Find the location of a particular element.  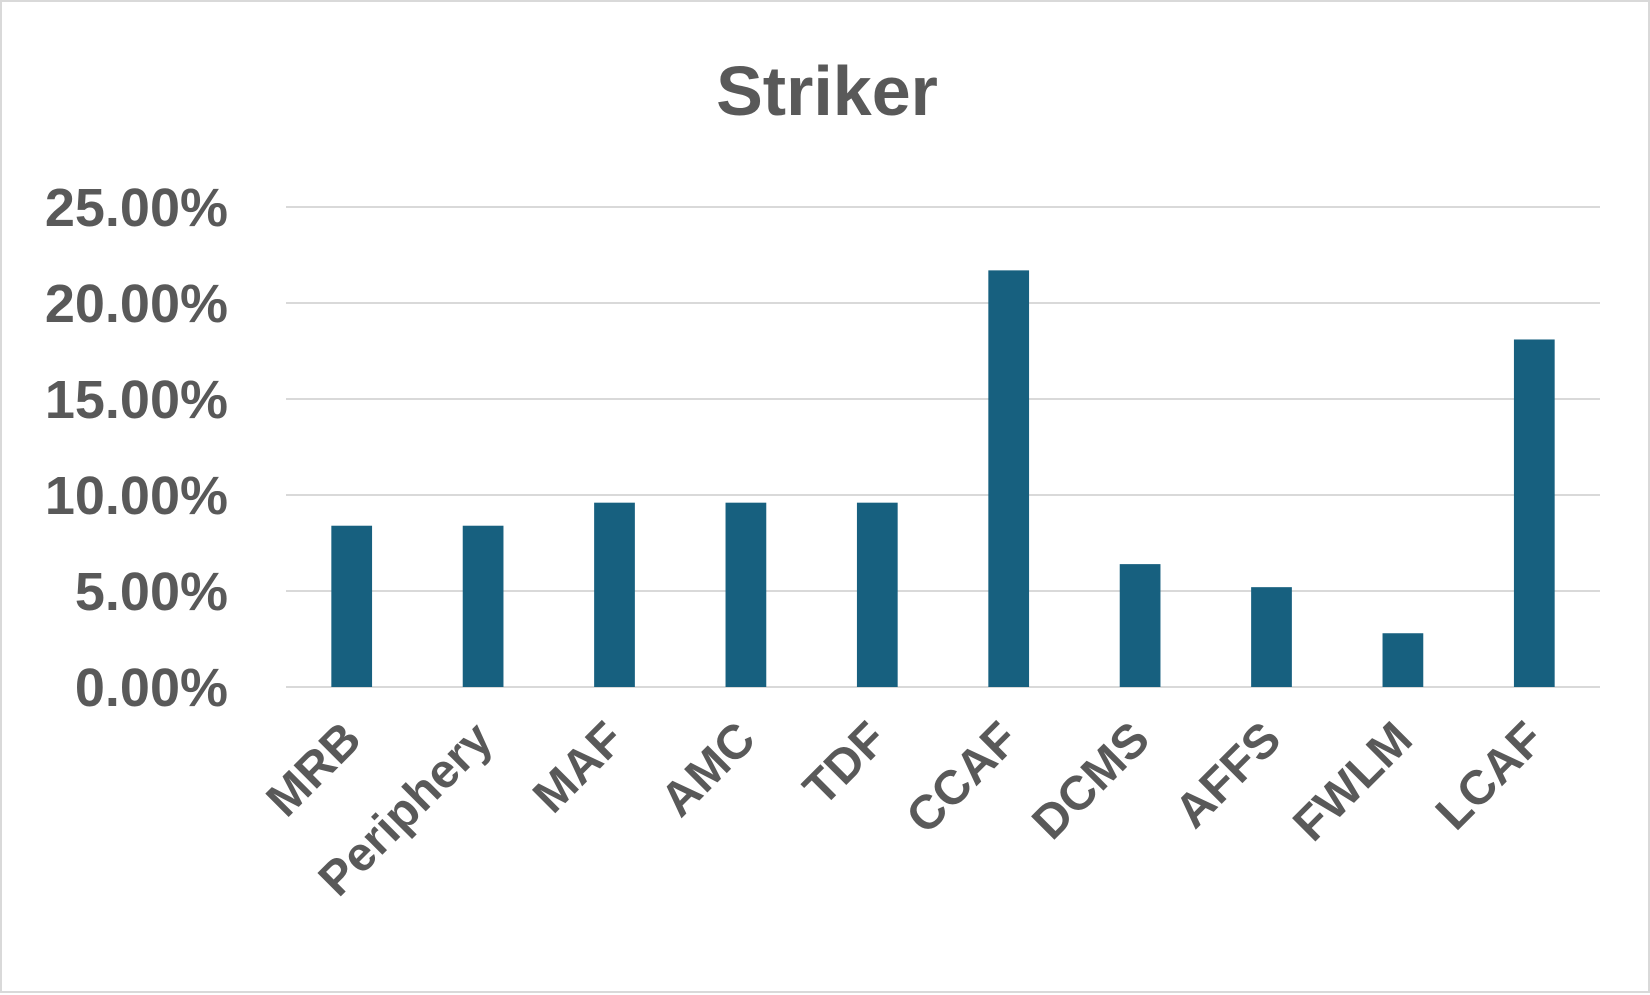

y-tick-label: 10.00% is located at coordinates (136, 496).